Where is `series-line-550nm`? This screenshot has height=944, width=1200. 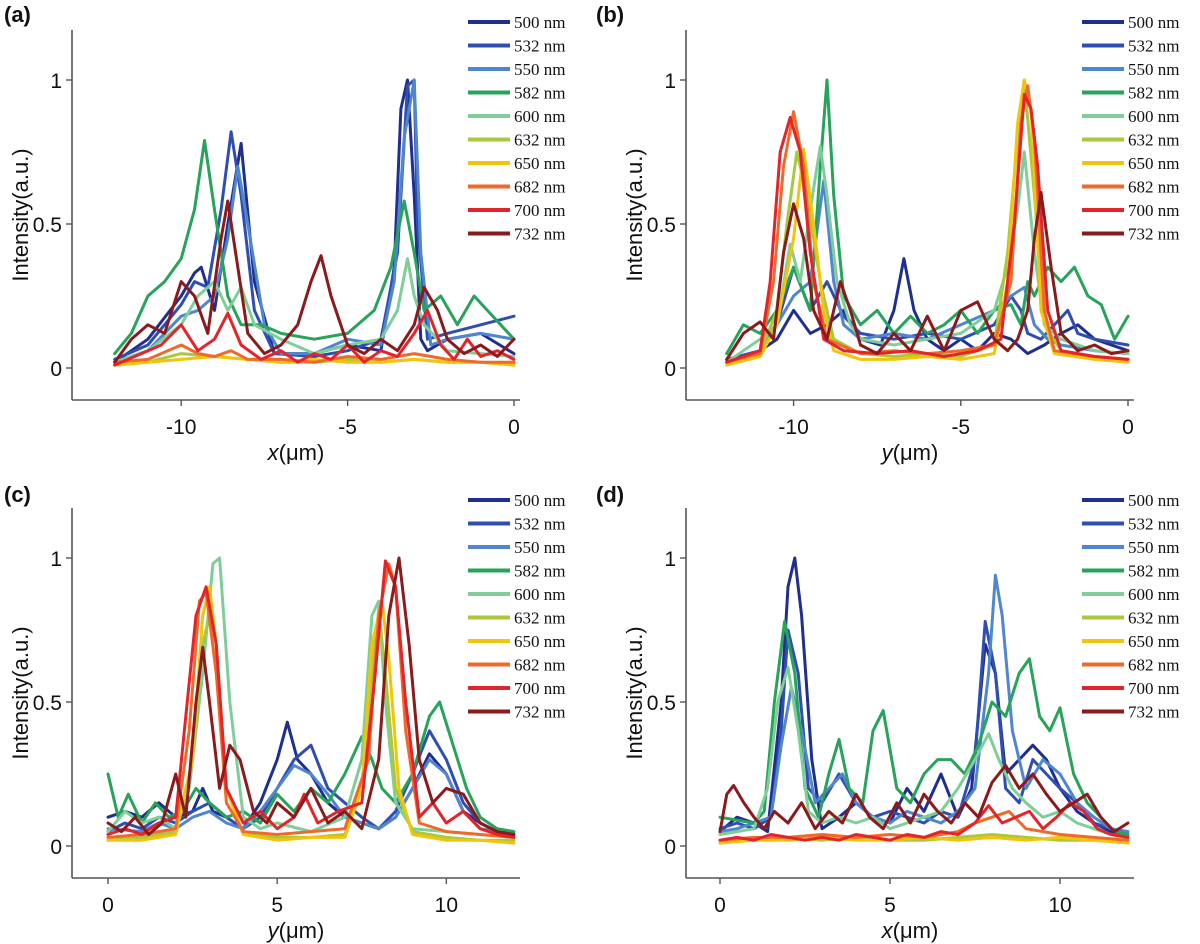
series-line-550nm is located at coordinates (311, 797).